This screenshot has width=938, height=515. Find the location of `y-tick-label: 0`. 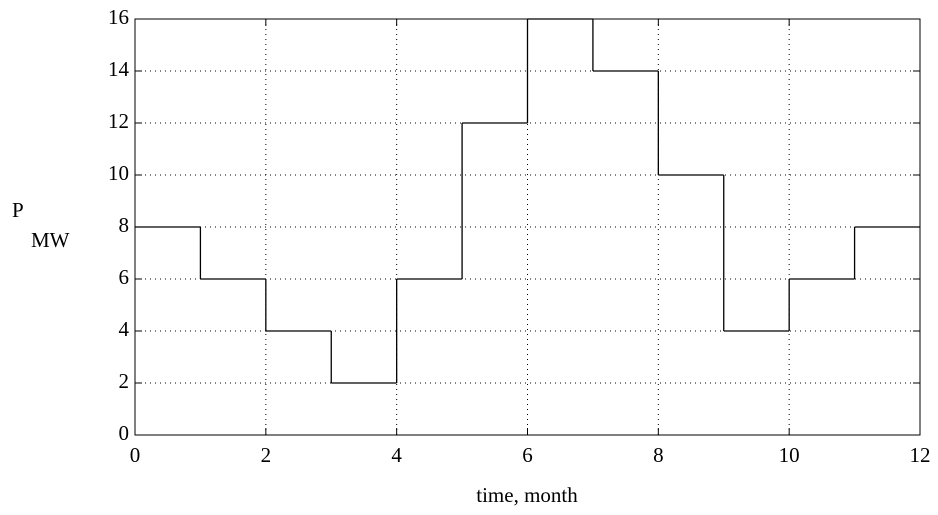

y-tick-label: 0 is located at coordinates (124, 433).